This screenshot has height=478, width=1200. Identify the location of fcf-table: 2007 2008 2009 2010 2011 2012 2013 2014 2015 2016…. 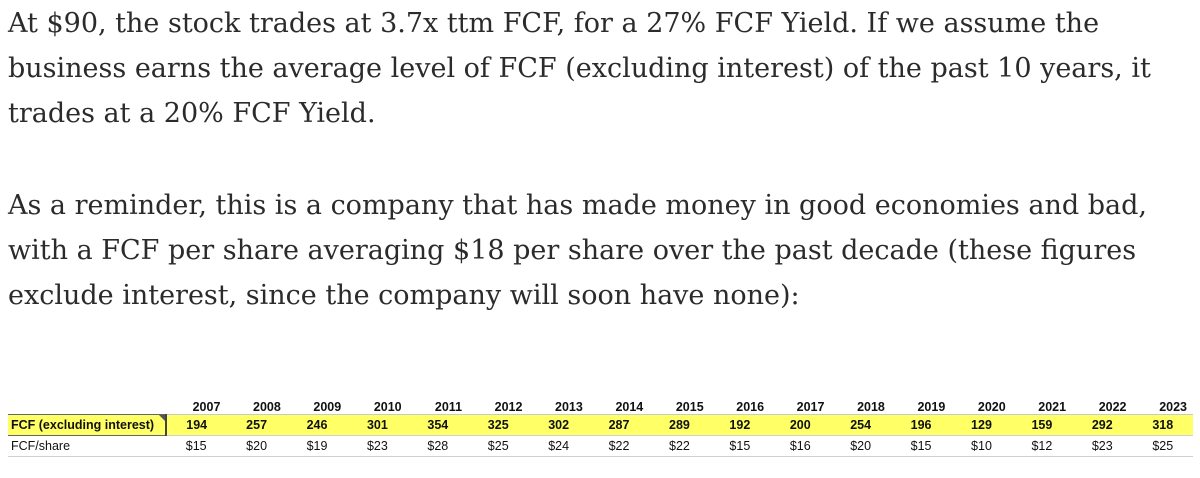
(600, 426).